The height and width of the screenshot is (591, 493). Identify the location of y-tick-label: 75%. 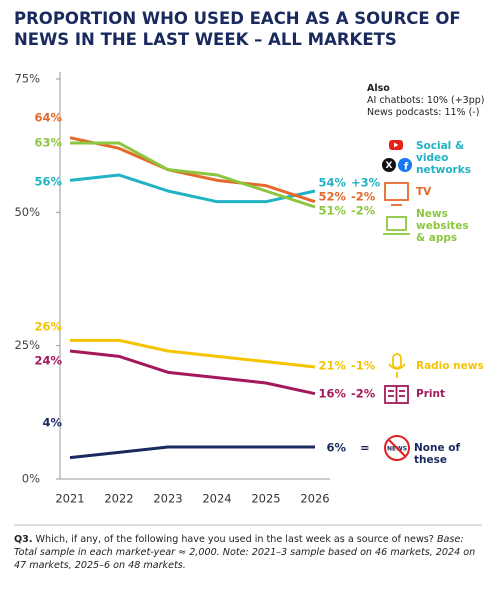
(27, 79).